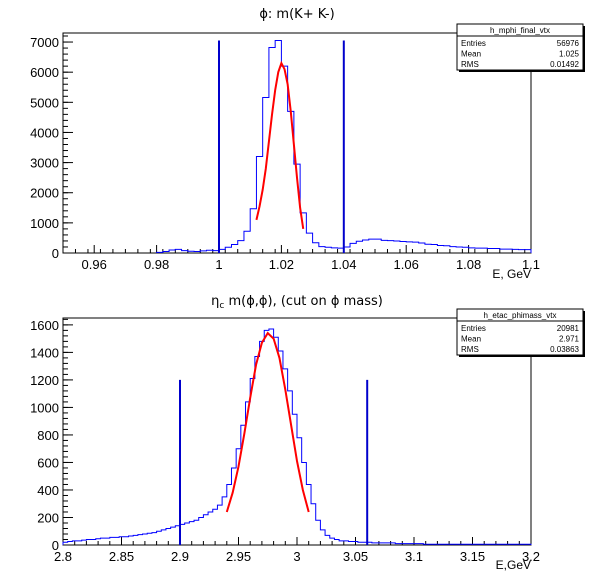 Image resolution: width=596 pixels, height=574 pixels. I want to click on x-tick-label: 3.05, so click(355, 556).